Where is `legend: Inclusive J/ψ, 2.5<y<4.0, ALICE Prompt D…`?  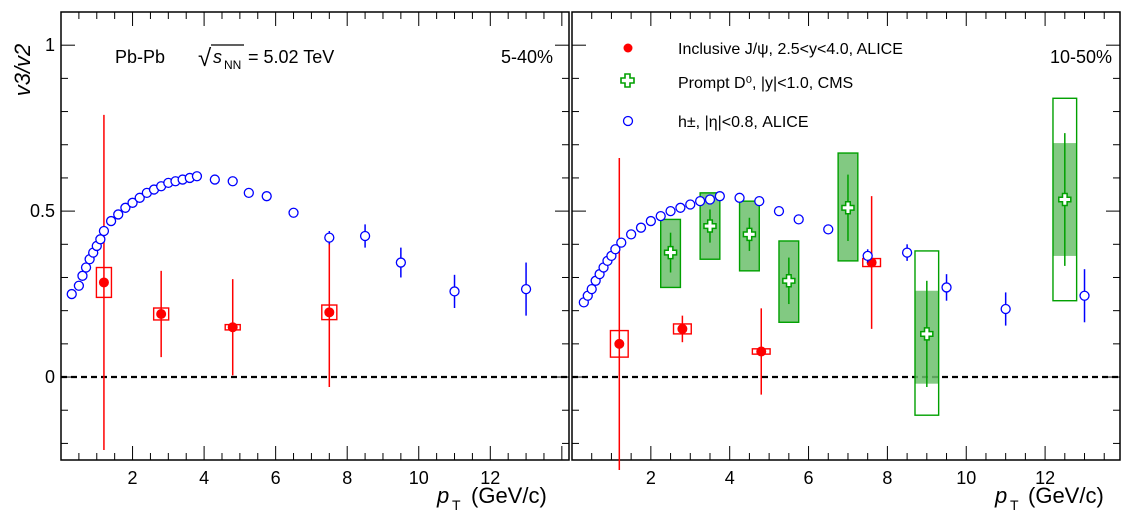
legend: Inclusive J/ψ, 2.5<y<4.0, ALICE Prompt D… is located at coordinates (761, 86).